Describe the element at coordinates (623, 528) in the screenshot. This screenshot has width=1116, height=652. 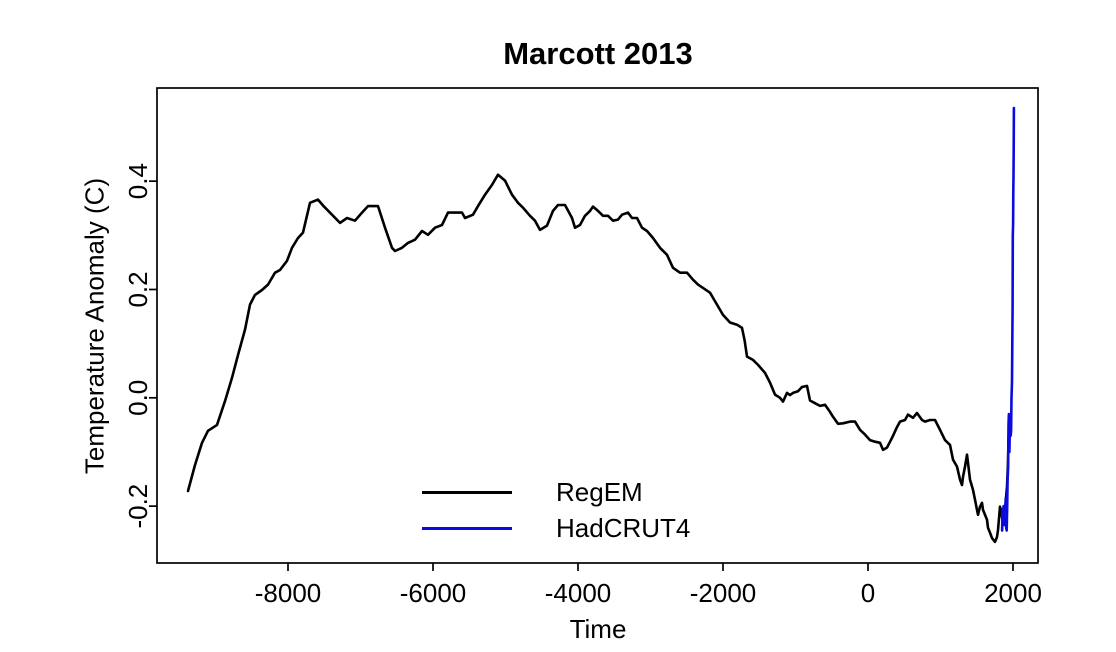
I see `legend-label-hadcrut4: HadCRUT4` at that location.